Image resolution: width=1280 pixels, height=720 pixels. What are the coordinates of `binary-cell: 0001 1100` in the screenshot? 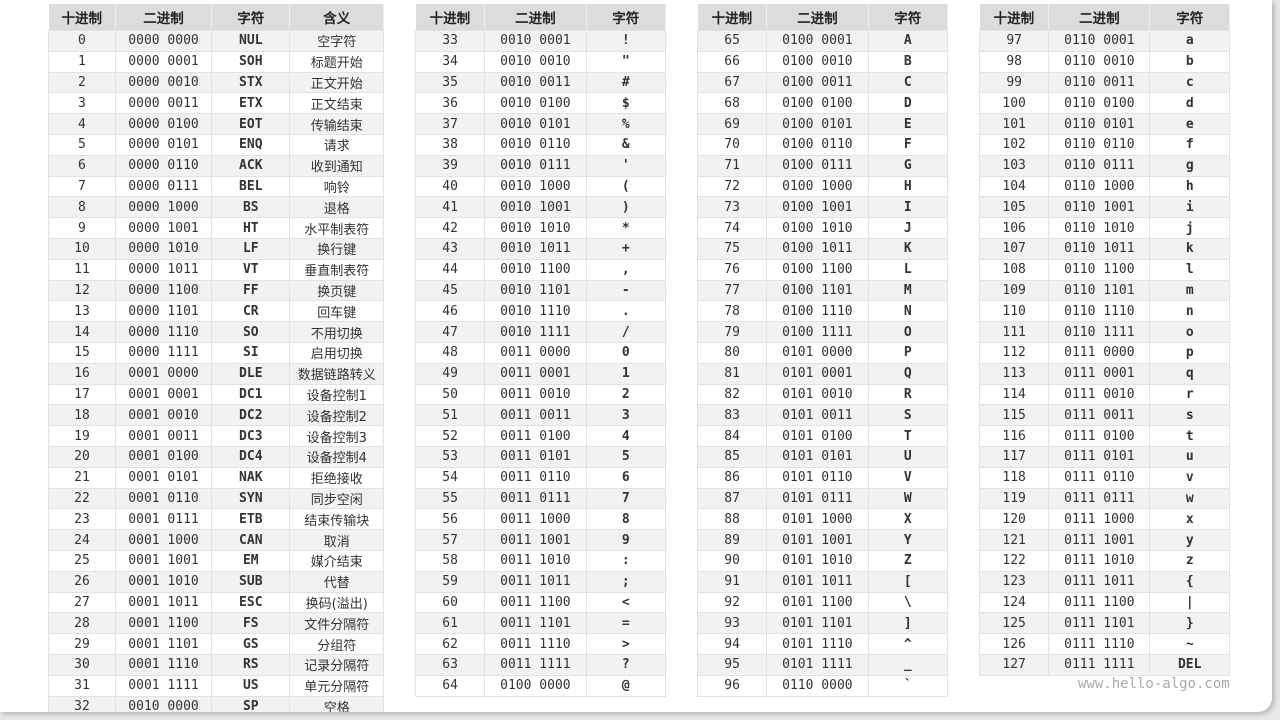 It's located at (163, 623).